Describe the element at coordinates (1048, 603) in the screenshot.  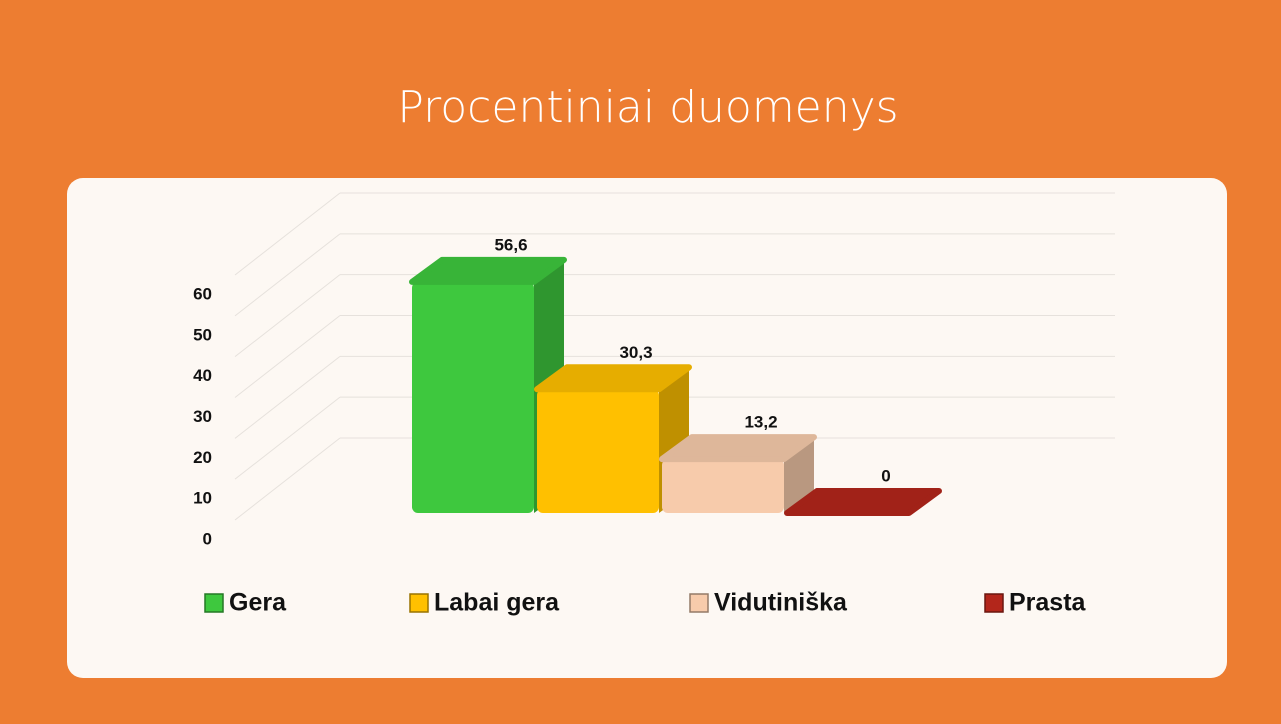
I see `legend-label: Prasta` at that location.